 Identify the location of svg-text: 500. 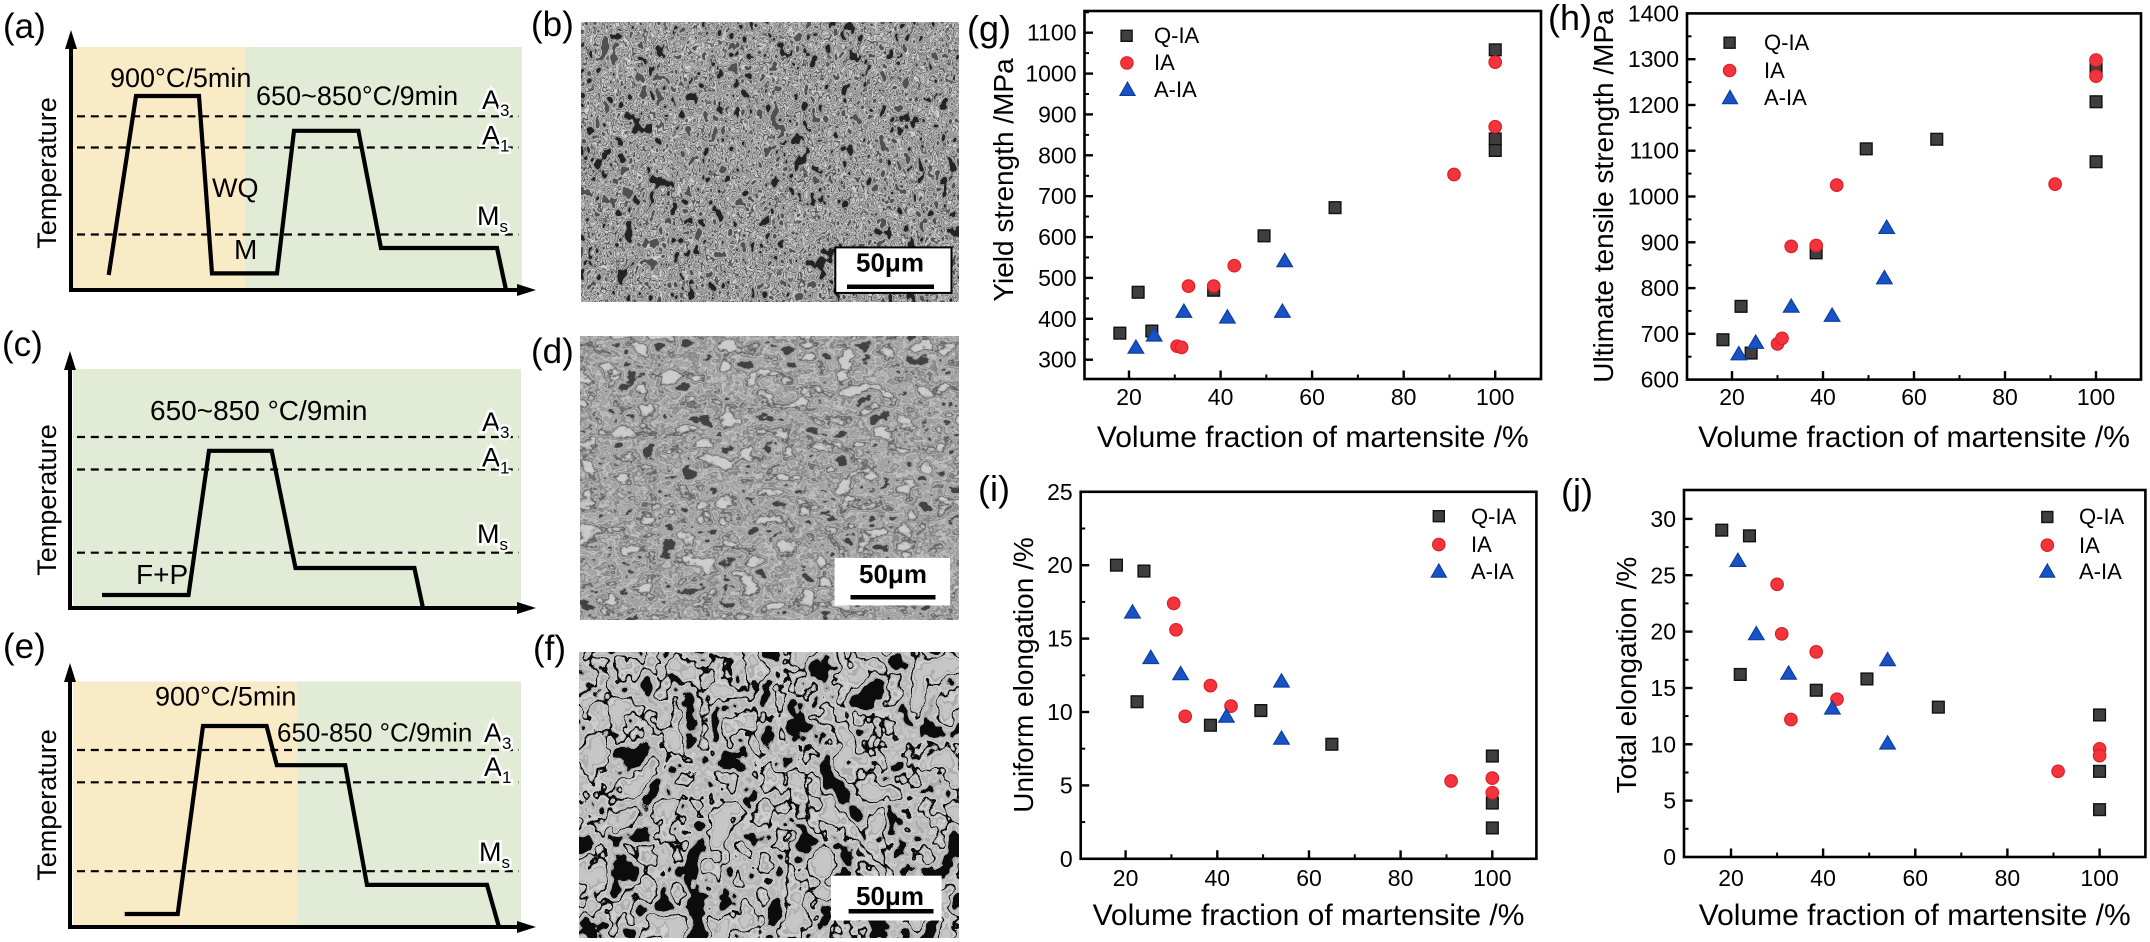
(1057, 278).